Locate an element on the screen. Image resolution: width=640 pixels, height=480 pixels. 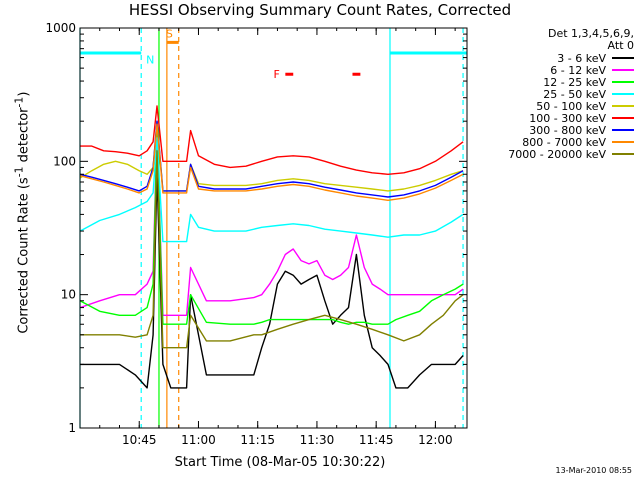
x-tick-label-5: 12:00 is located at coordinates (435, 440).